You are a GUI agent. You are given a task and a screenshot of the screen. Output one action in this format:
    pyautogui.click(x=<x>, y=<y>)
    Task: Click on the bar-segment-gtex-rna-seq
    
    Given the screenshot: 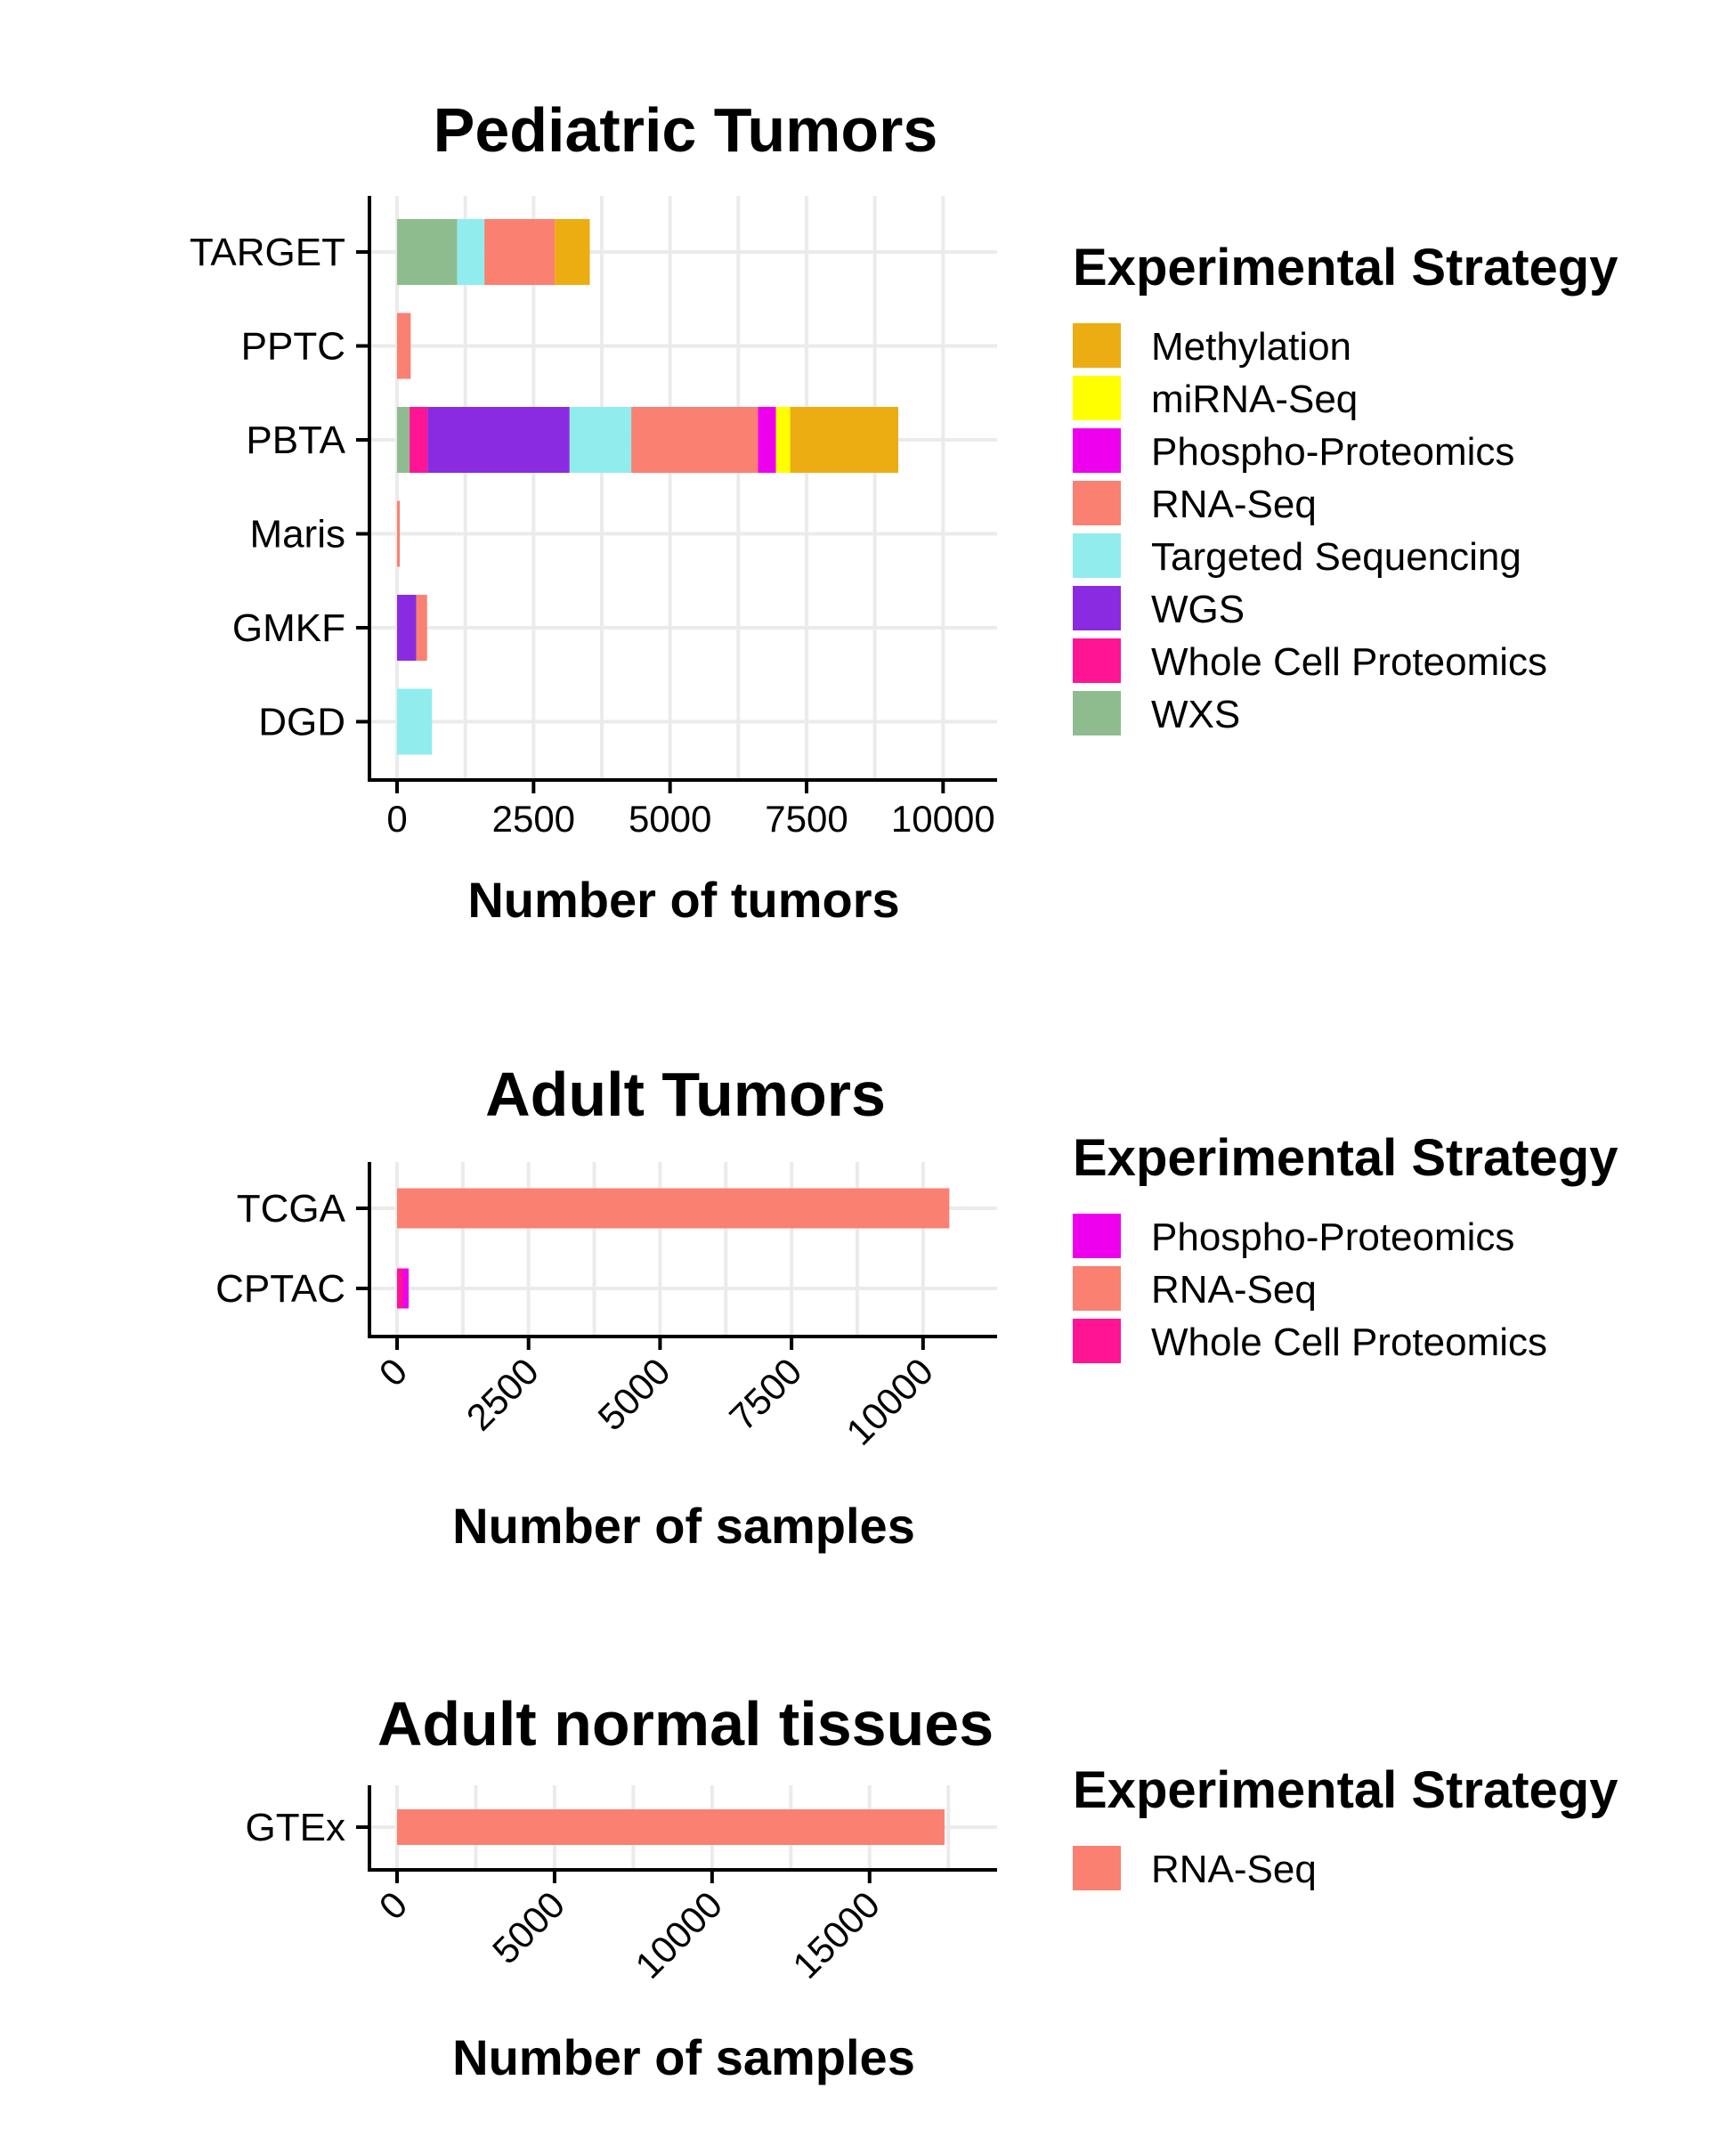 What is the action you would take?
    pyautogui.click(x=671, y=1827)
    